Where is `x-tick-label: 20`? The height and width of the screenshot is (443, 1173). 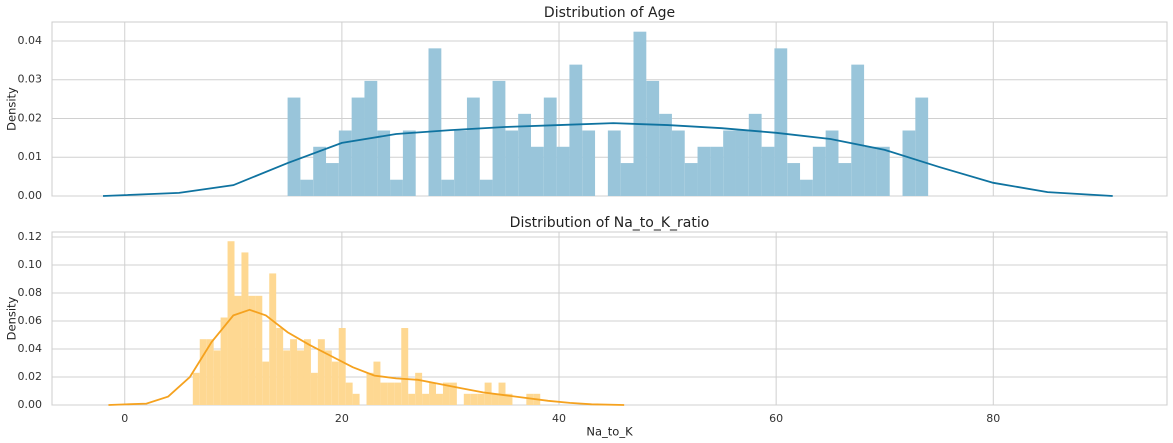 x-tick-label: 20 is located at coordinates (342, 418).